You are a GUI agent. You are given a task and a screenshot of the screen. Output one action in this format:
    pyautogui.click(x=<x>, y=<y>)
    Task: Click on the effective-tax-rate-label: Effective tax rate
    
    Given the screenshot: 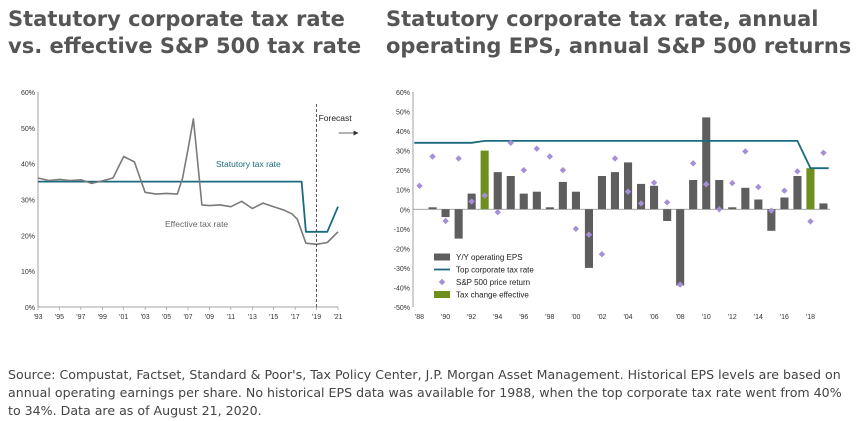 What is the action you would take?
    pyautogui.click(x=196, y=224)
    